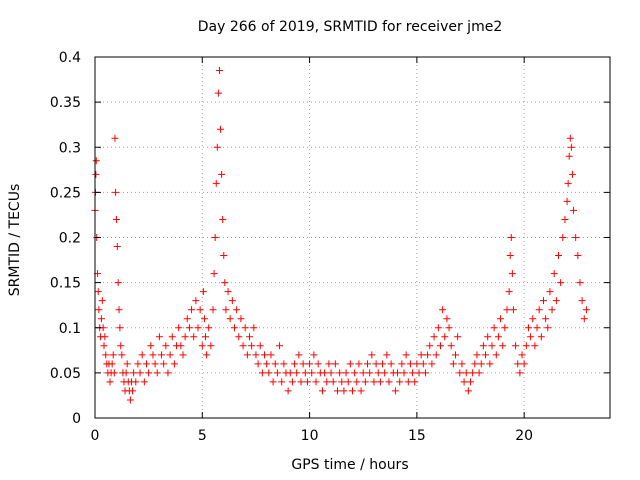  Describe the element at coordinates (76, 419) in the screenshot. I see `y-tick-label: 0` at that location.